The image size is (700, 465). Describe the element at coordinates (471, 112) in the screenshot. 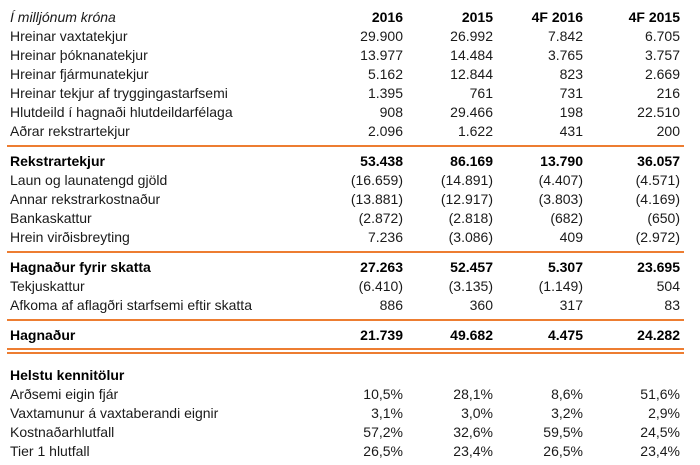

I see `value-cell: 29.466` at that location.